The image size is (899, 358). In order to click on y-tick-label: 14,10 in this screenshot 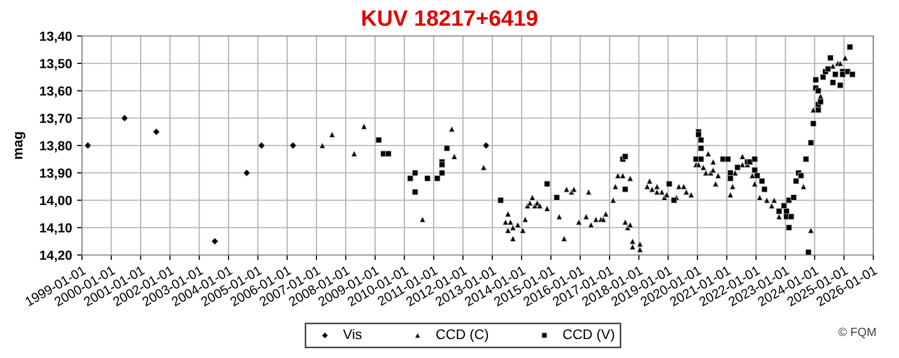, I will do `click(56, 228)`.